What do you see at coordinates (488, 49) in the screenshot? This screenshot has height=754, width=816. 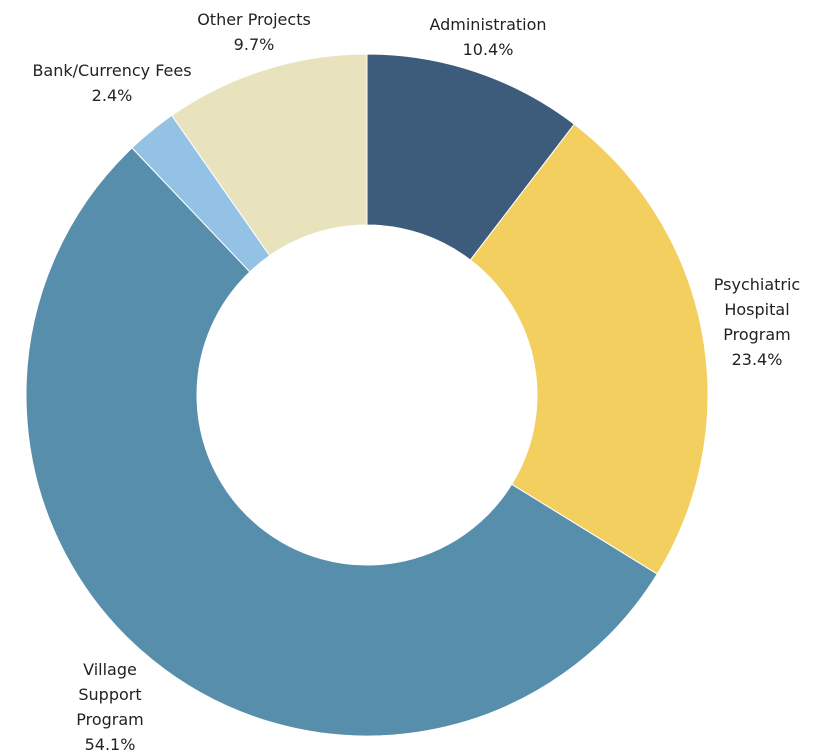 I see `value-label: 10.4%` at bounding box center [488, 49].